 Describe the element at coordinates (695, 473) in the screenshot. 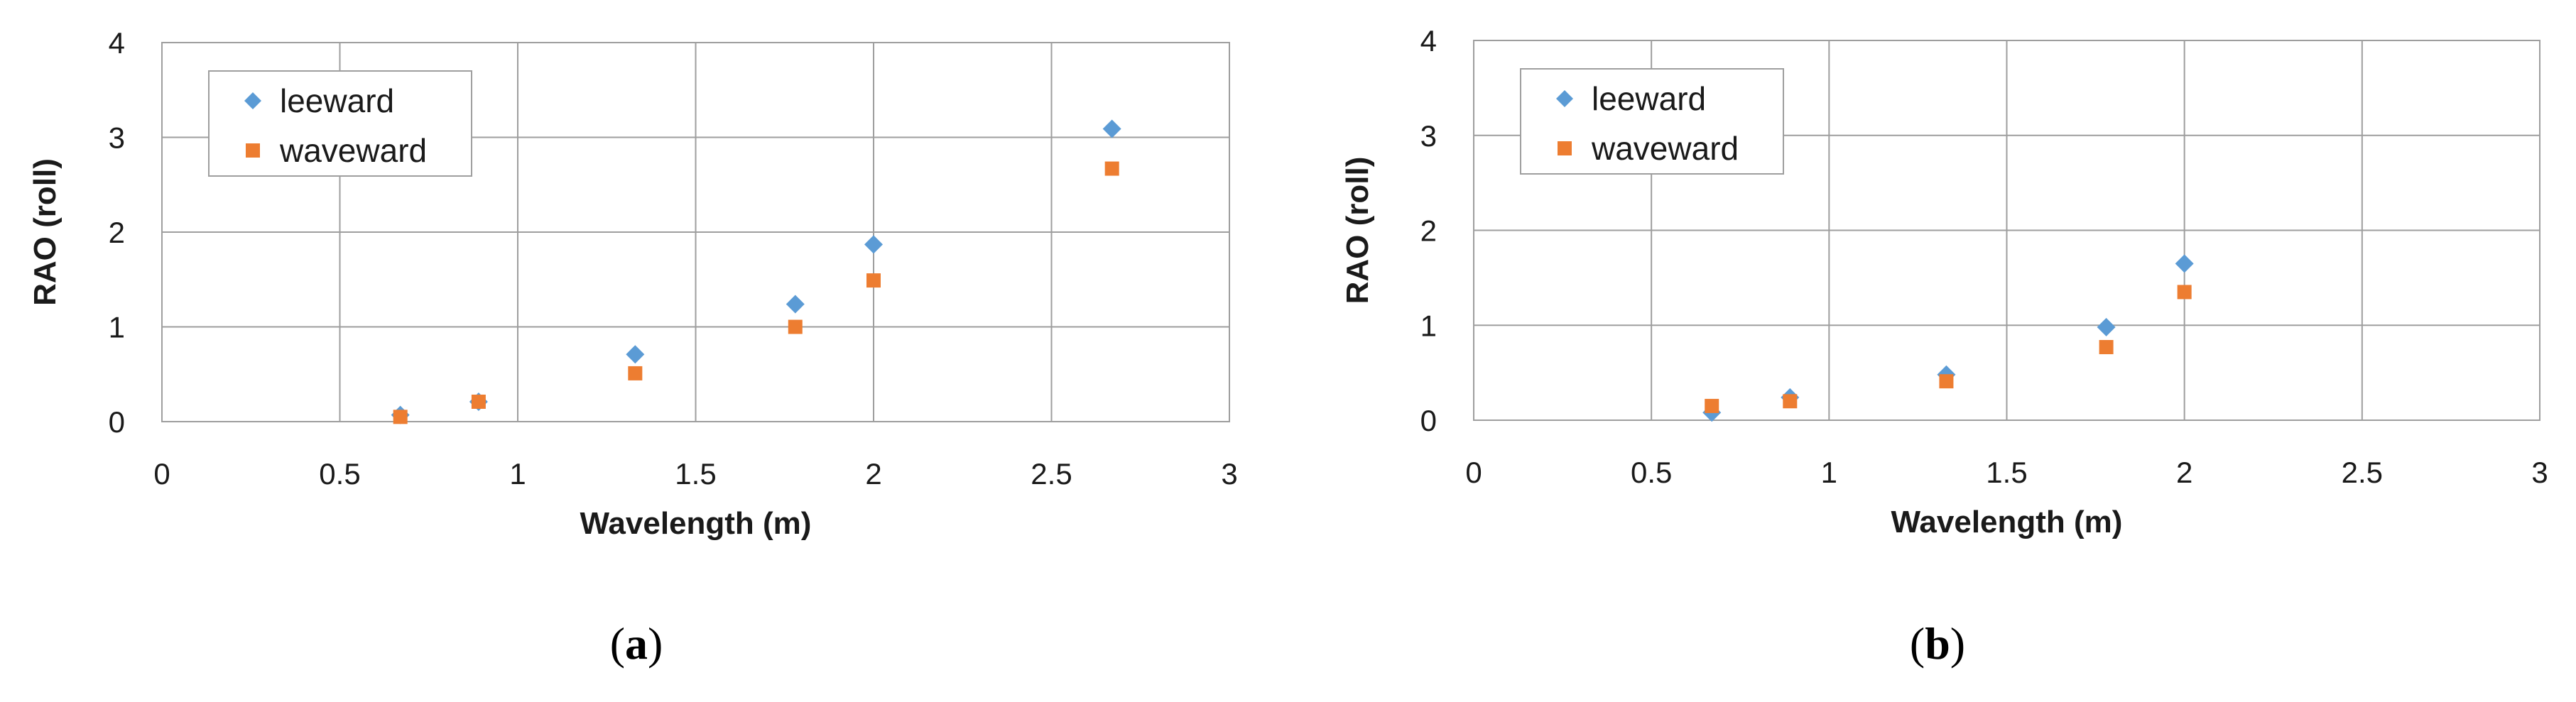

I see `chart0-x-tick-label: 1.5` at that location.